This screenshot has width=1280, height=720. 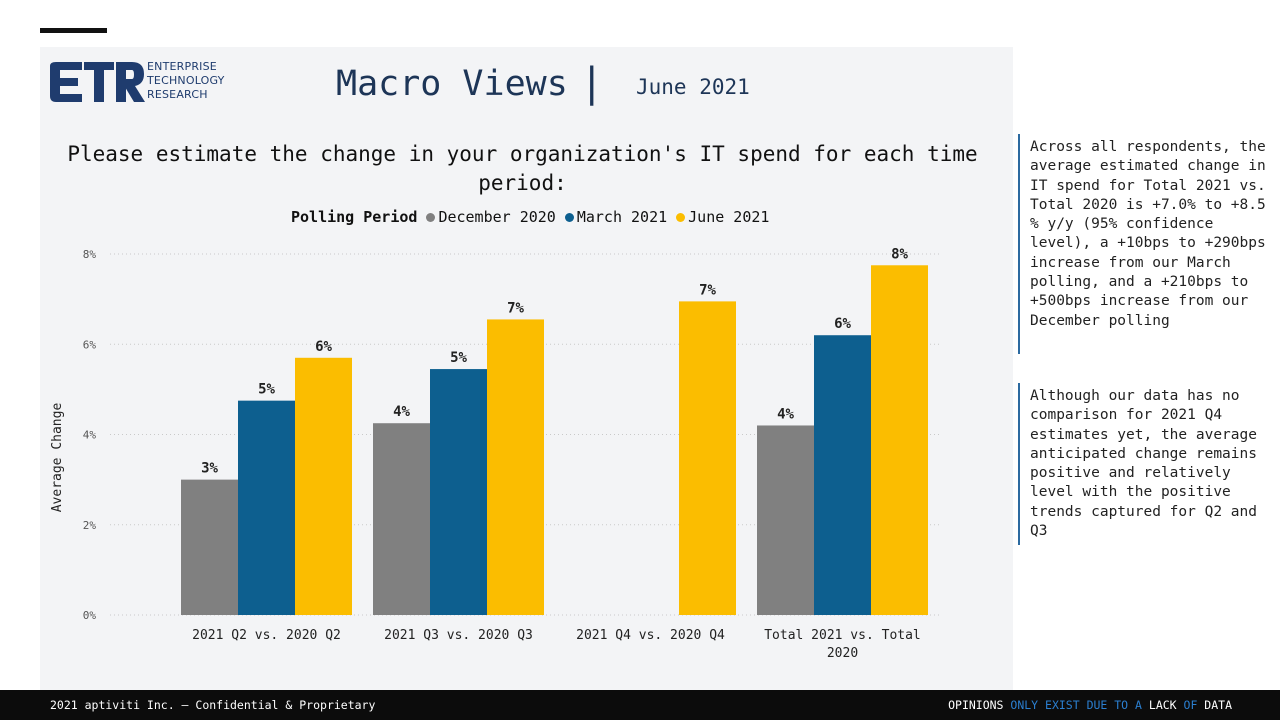 I want to click on x-category-label: 2021 Q4 vs. 2020 Q4, so click(x=650, y=635).